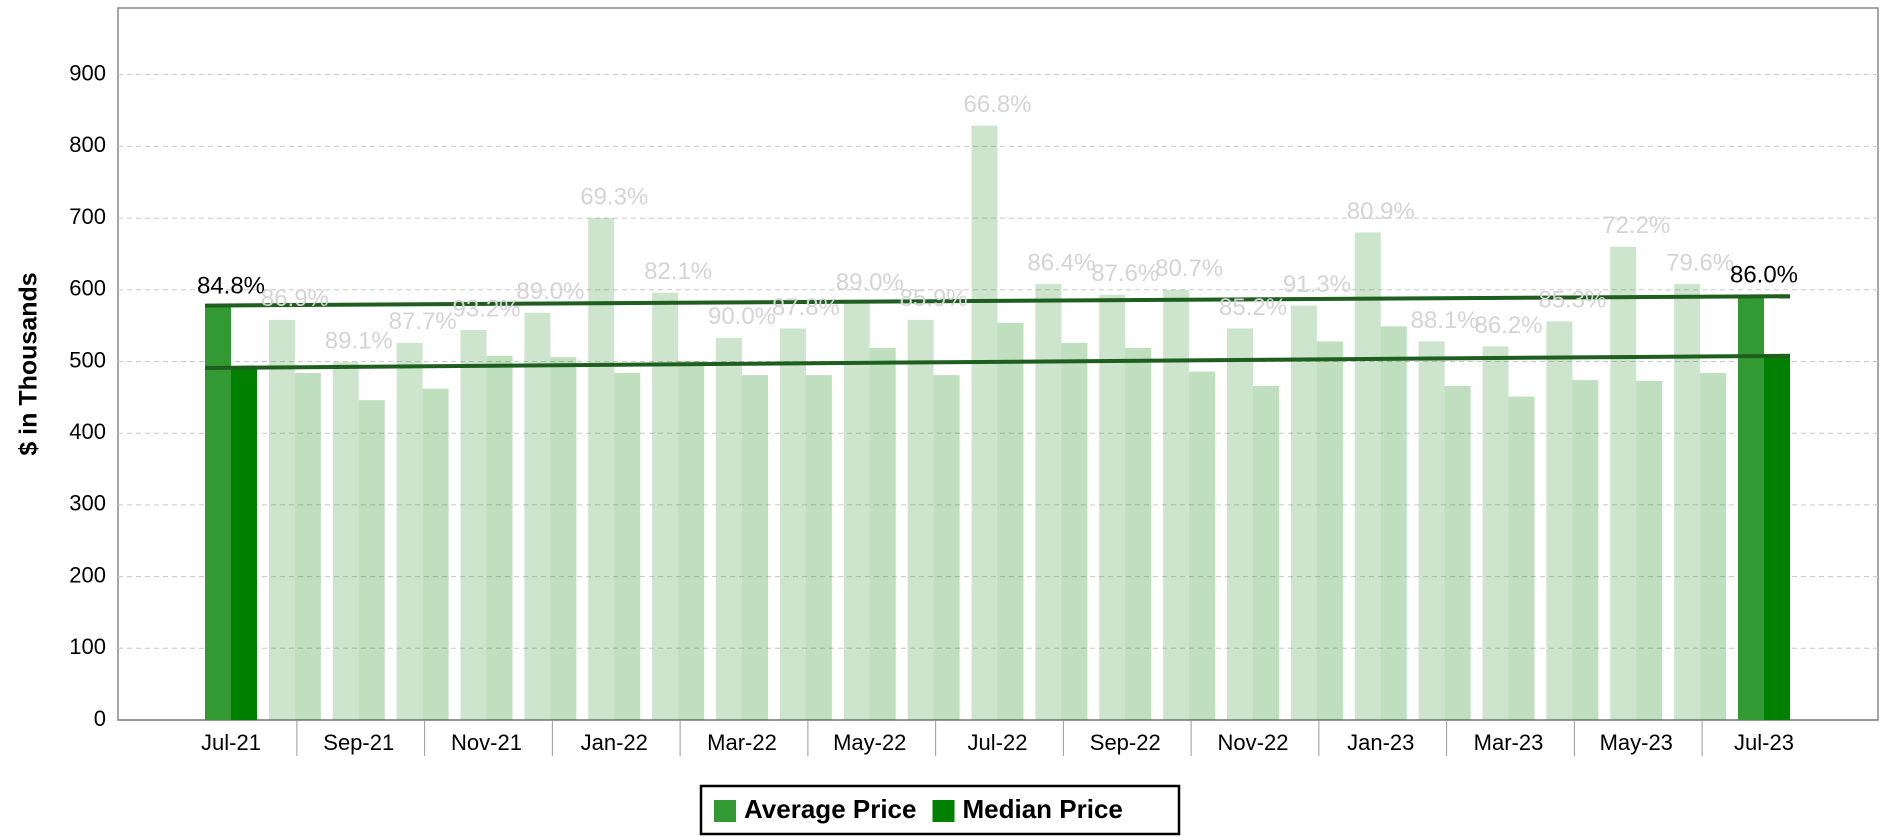 The image size is (1881, 837). What do you see at coordinates (358, 742) in the screenshot?
I see `x-tick-label: Sep-21` at bounding box center [358, 742].